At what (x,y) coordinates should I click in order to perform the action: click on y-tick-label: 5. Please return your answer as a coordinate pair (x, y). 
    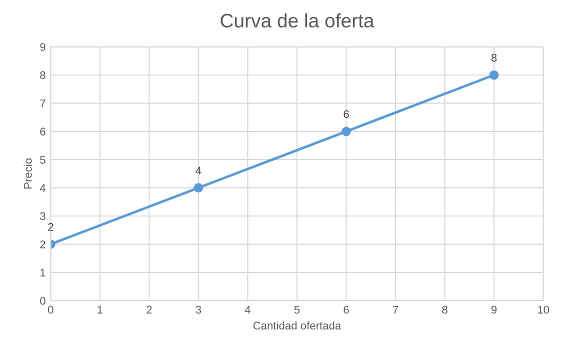
    Looking at the image, I should click on (43, 160).